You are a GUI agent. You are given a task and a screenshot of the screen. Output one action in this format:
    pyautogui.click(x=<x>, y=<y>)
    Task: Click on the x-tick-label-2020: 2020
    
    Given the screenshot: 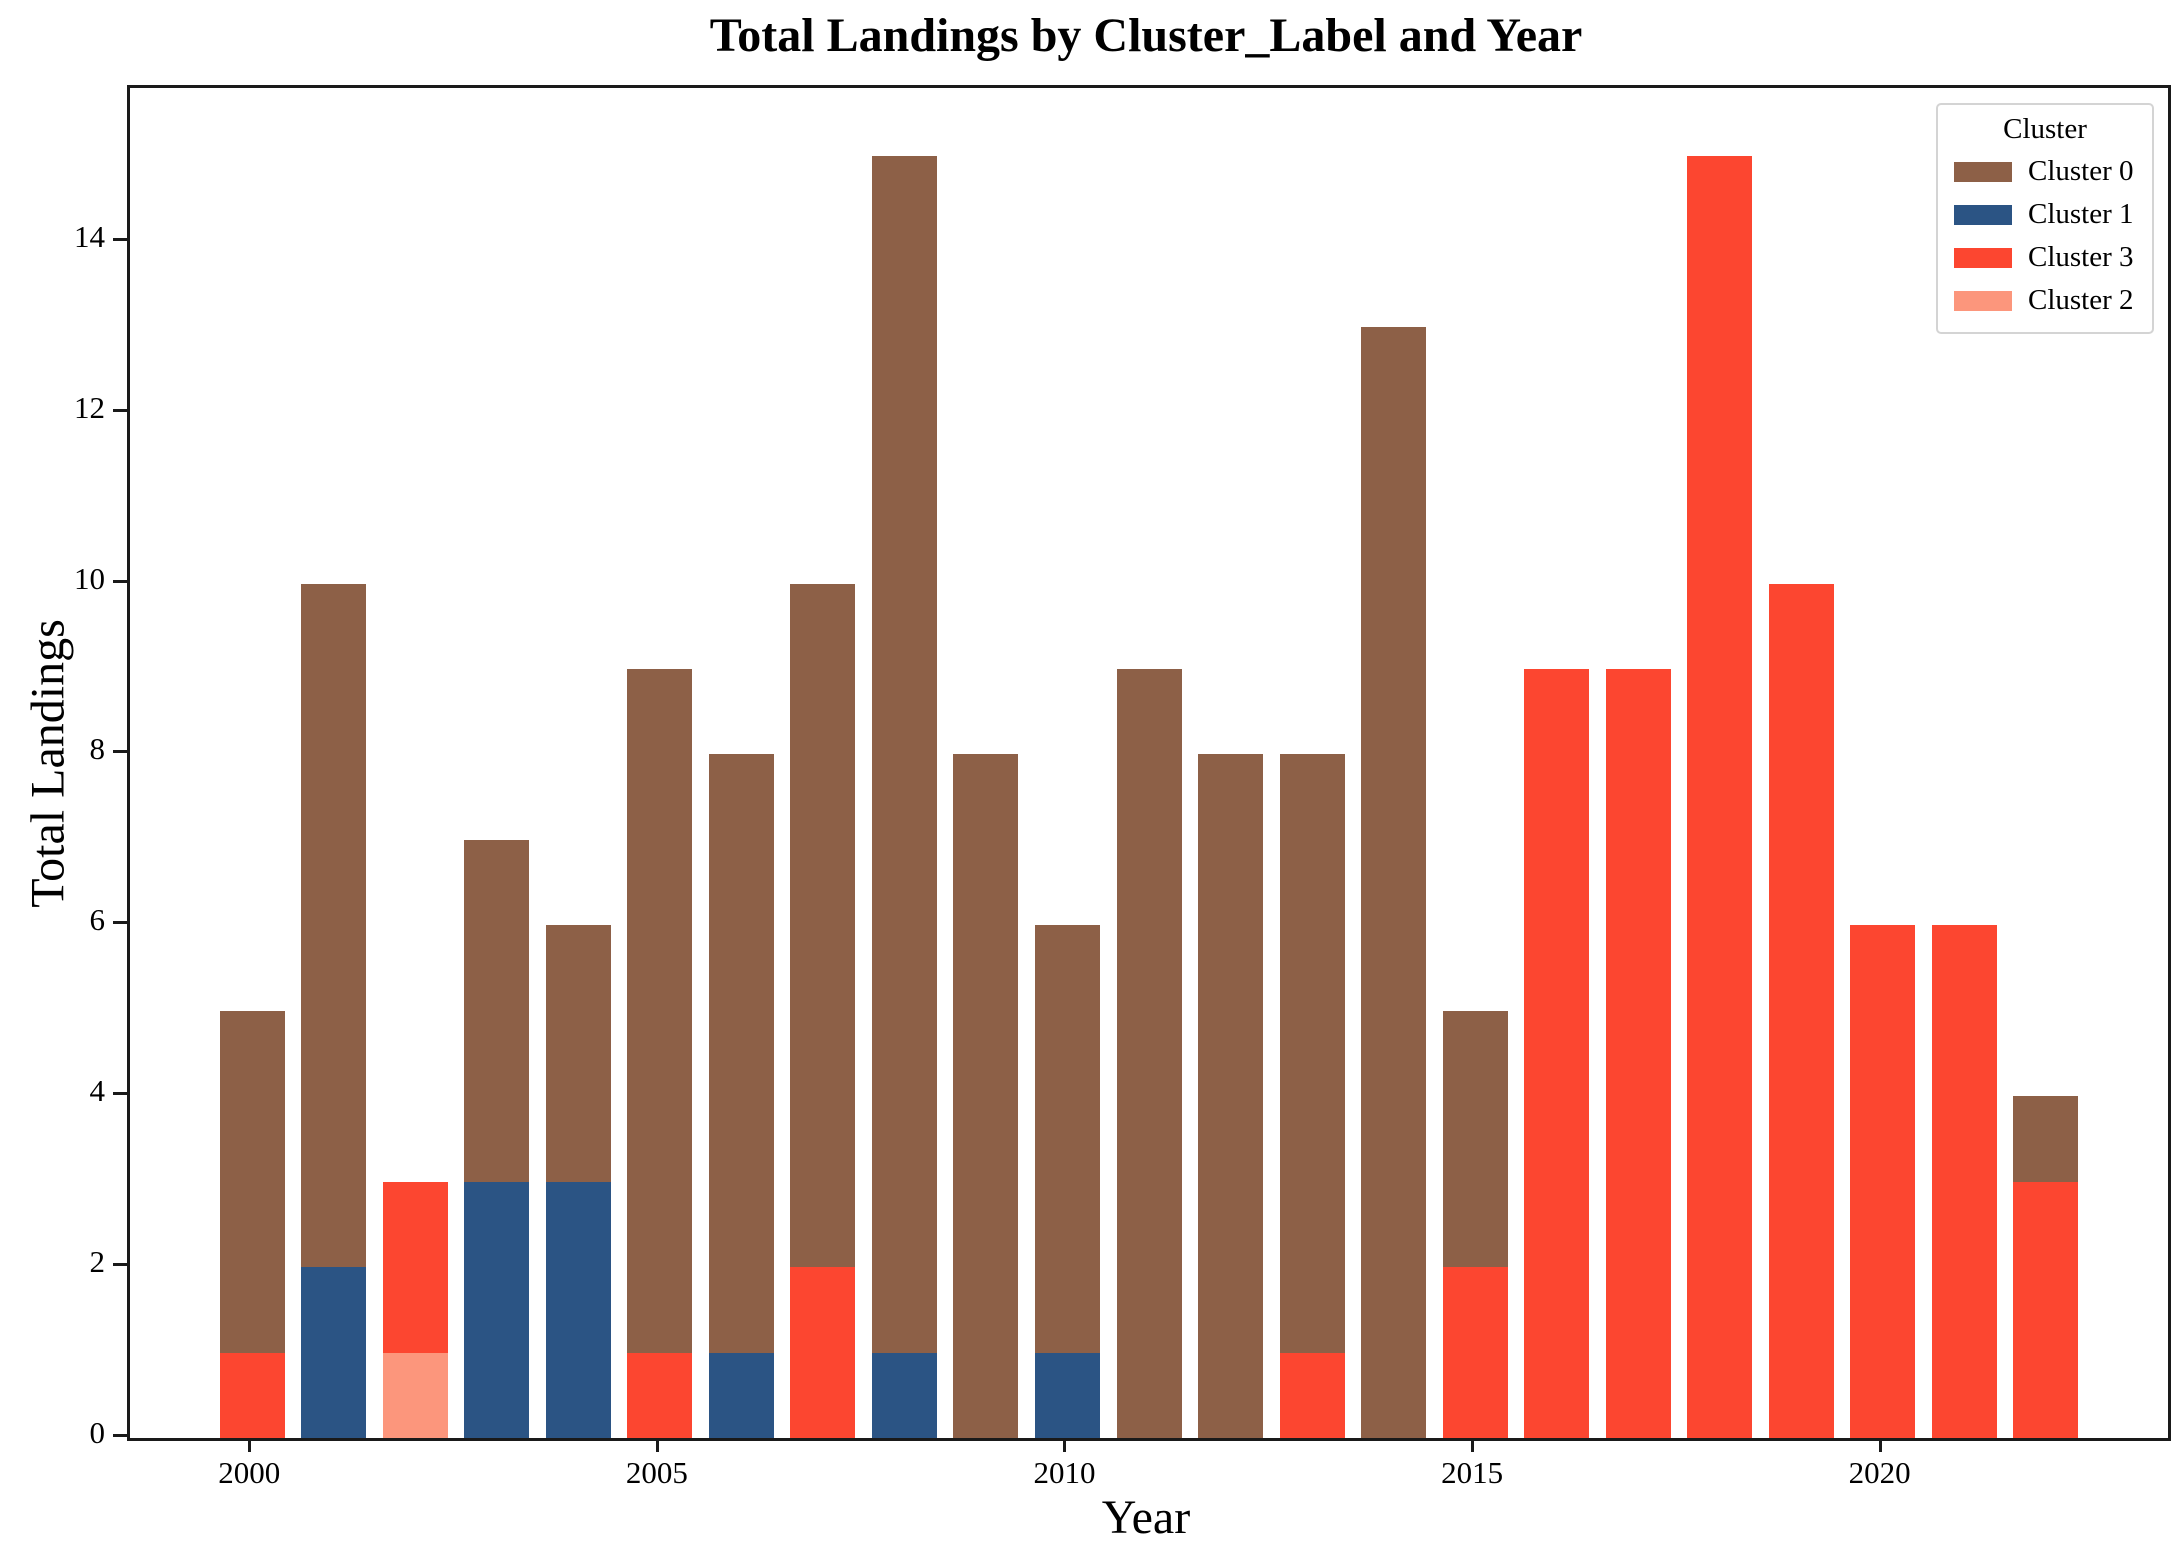 What is the action you would take?
    pyautogui.click(x=1879, y=1472)
    